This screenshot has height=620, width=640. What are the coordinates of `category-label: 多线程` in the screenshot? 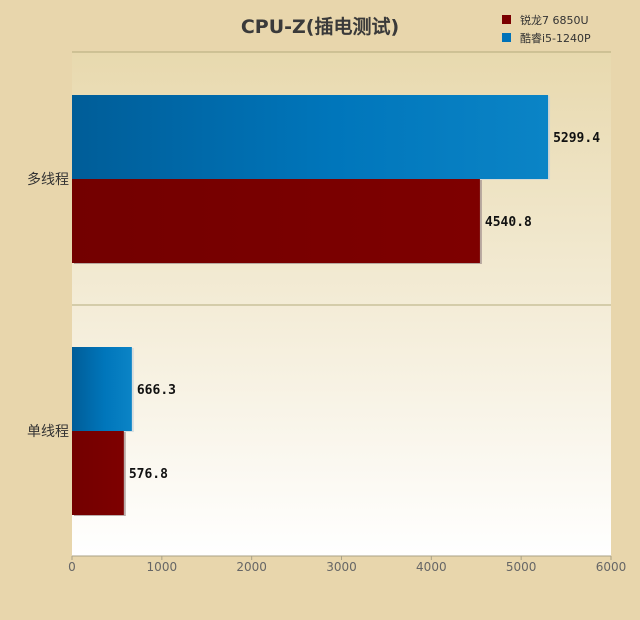 It's located at (48, 179).